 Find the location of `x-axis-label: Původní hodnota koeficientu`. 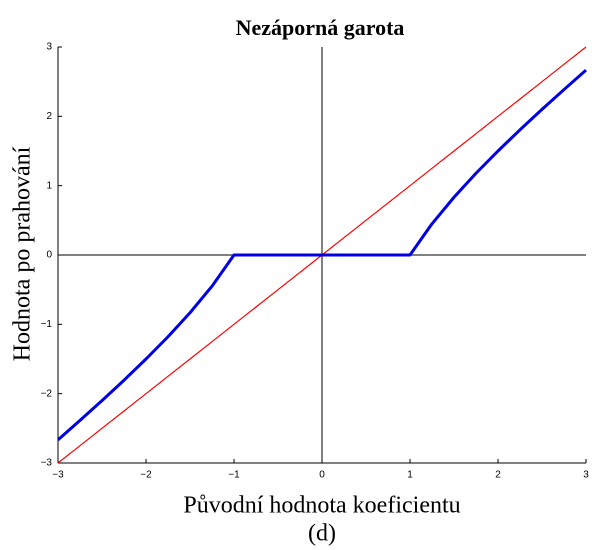

x-axis-label: Původní hodnota koeficientu is located at coordinates (321, 506).